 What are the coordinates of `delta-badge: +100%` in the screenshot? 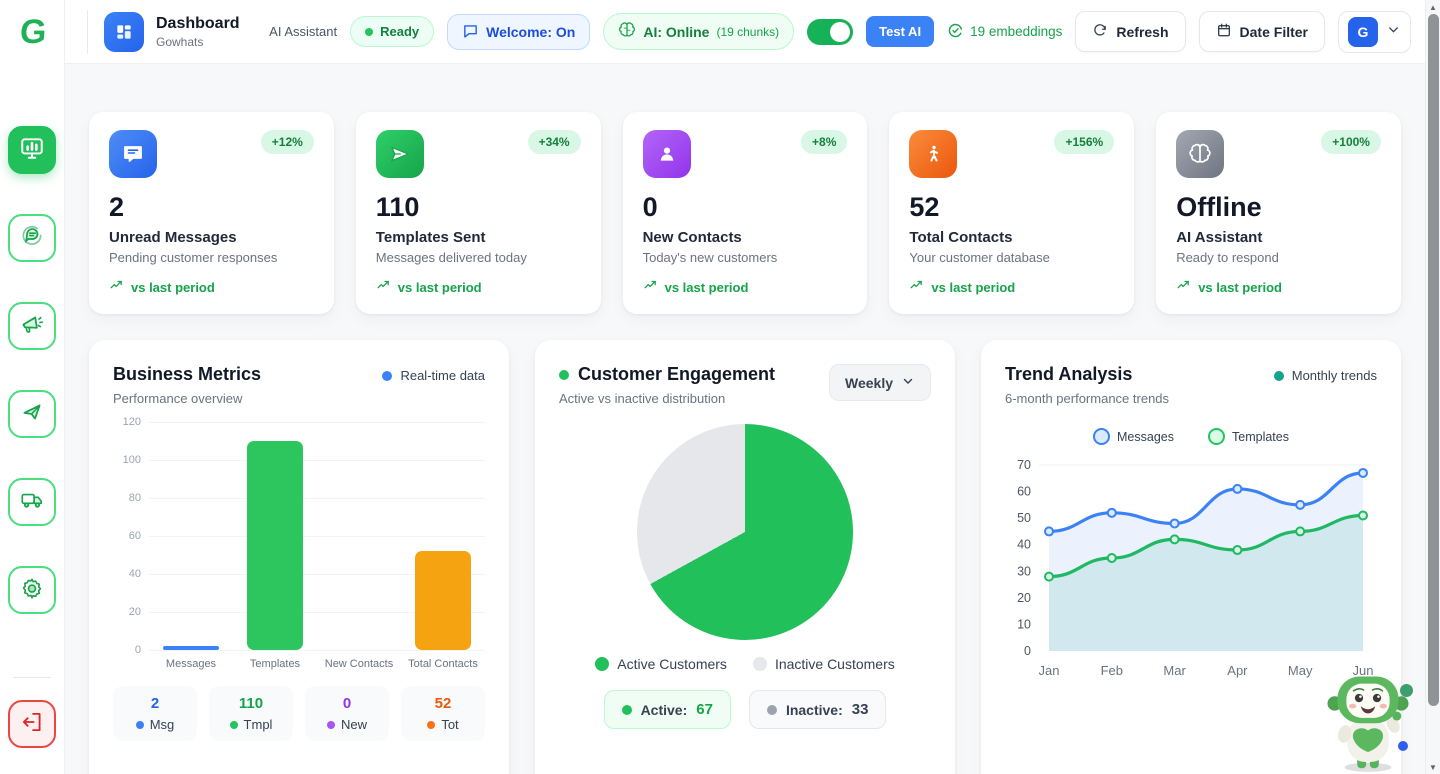 It's located at (1351, 142).